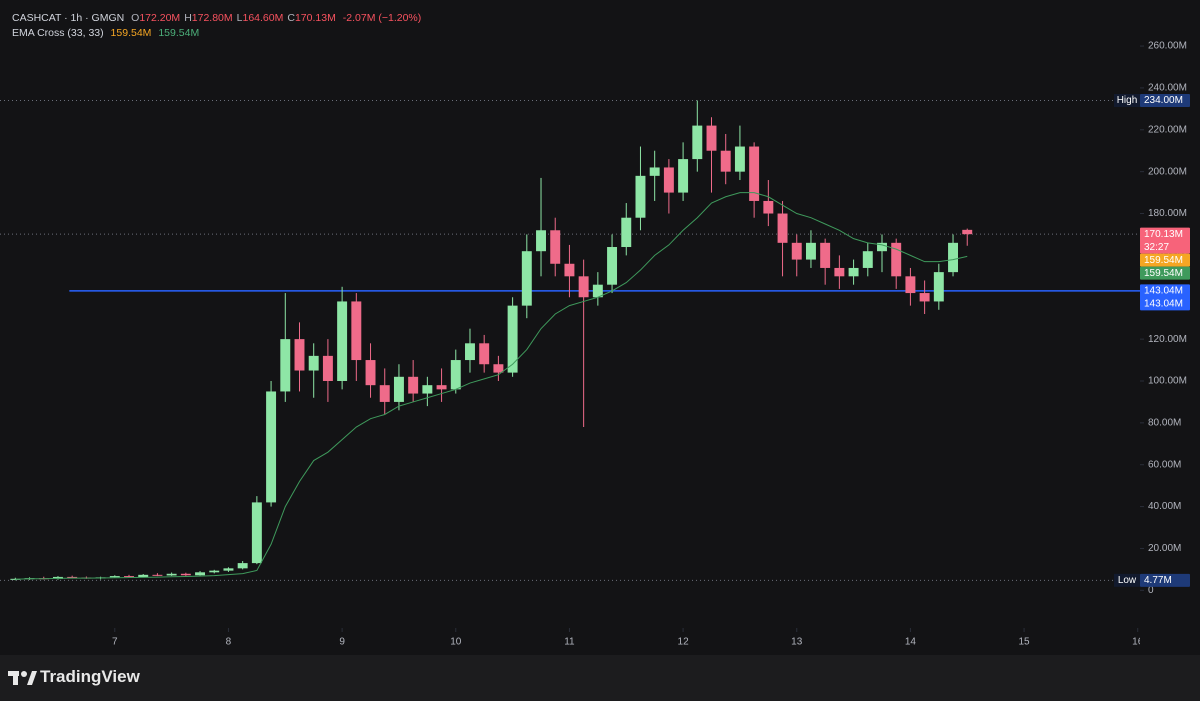  I want to click on ohlc-value: 172.20M, so click(160, 18).